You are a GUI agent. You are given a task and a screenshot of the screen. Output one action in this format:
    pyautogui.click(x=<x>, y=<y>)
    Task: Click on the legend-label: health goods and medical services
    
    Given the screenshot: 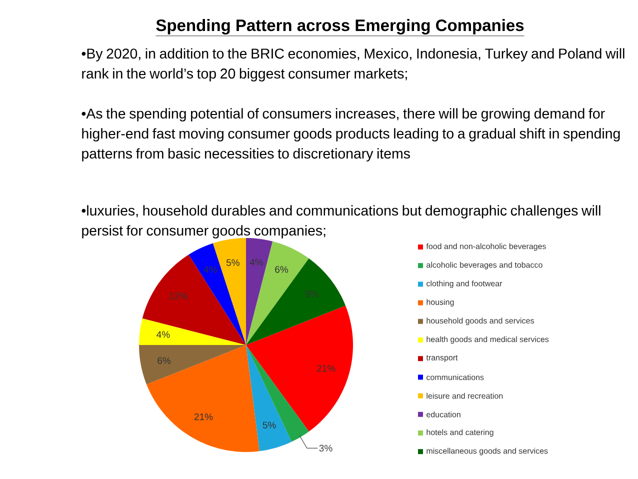 What is the action you would take?
    pyautogui.click(x=487, y=340)
    